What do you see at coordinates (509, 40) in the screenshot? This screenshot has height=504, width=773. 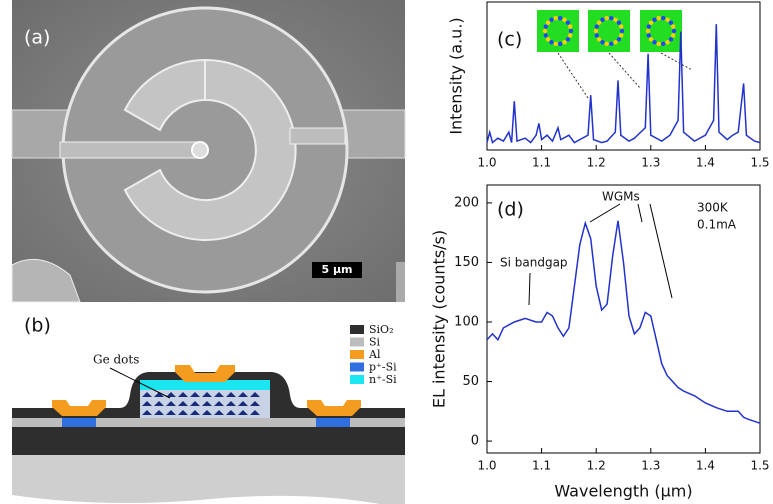 I see `panel-label: (c)` at bounding box center [509, 40].